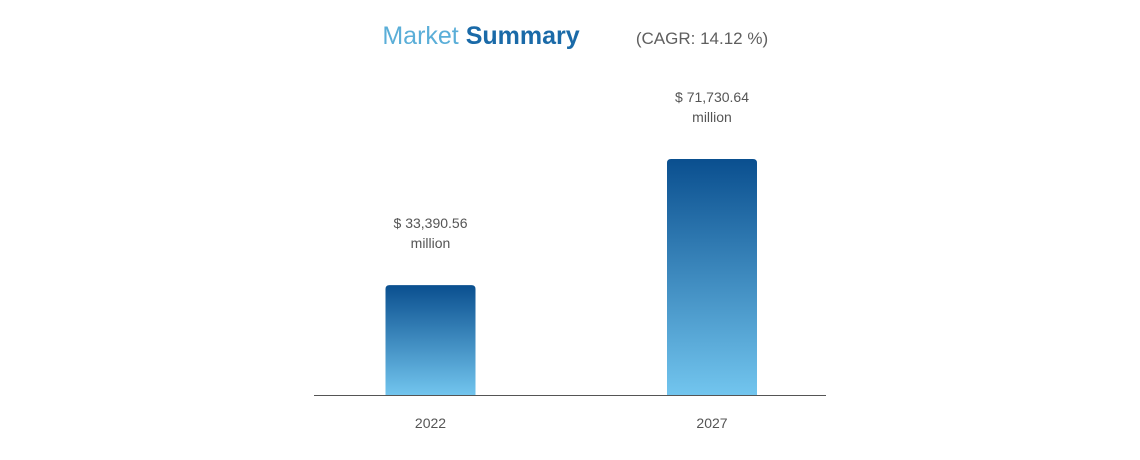 Image resolution: width=1140 pixels, height=460 pixels. Describe the element at coordinates (712, 117) in the screenshot. I see `value-unit-2027: million` at that location.